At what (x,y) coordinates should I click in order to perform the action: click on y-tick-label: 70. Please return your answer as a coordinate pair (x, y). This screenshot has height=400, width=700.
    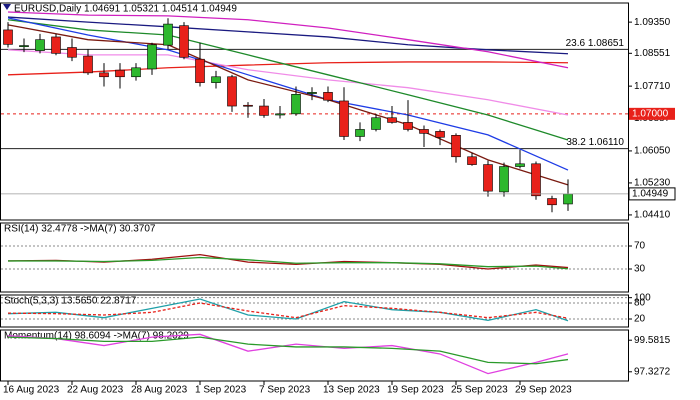
    Looking at the image, I should click on (640, 246).